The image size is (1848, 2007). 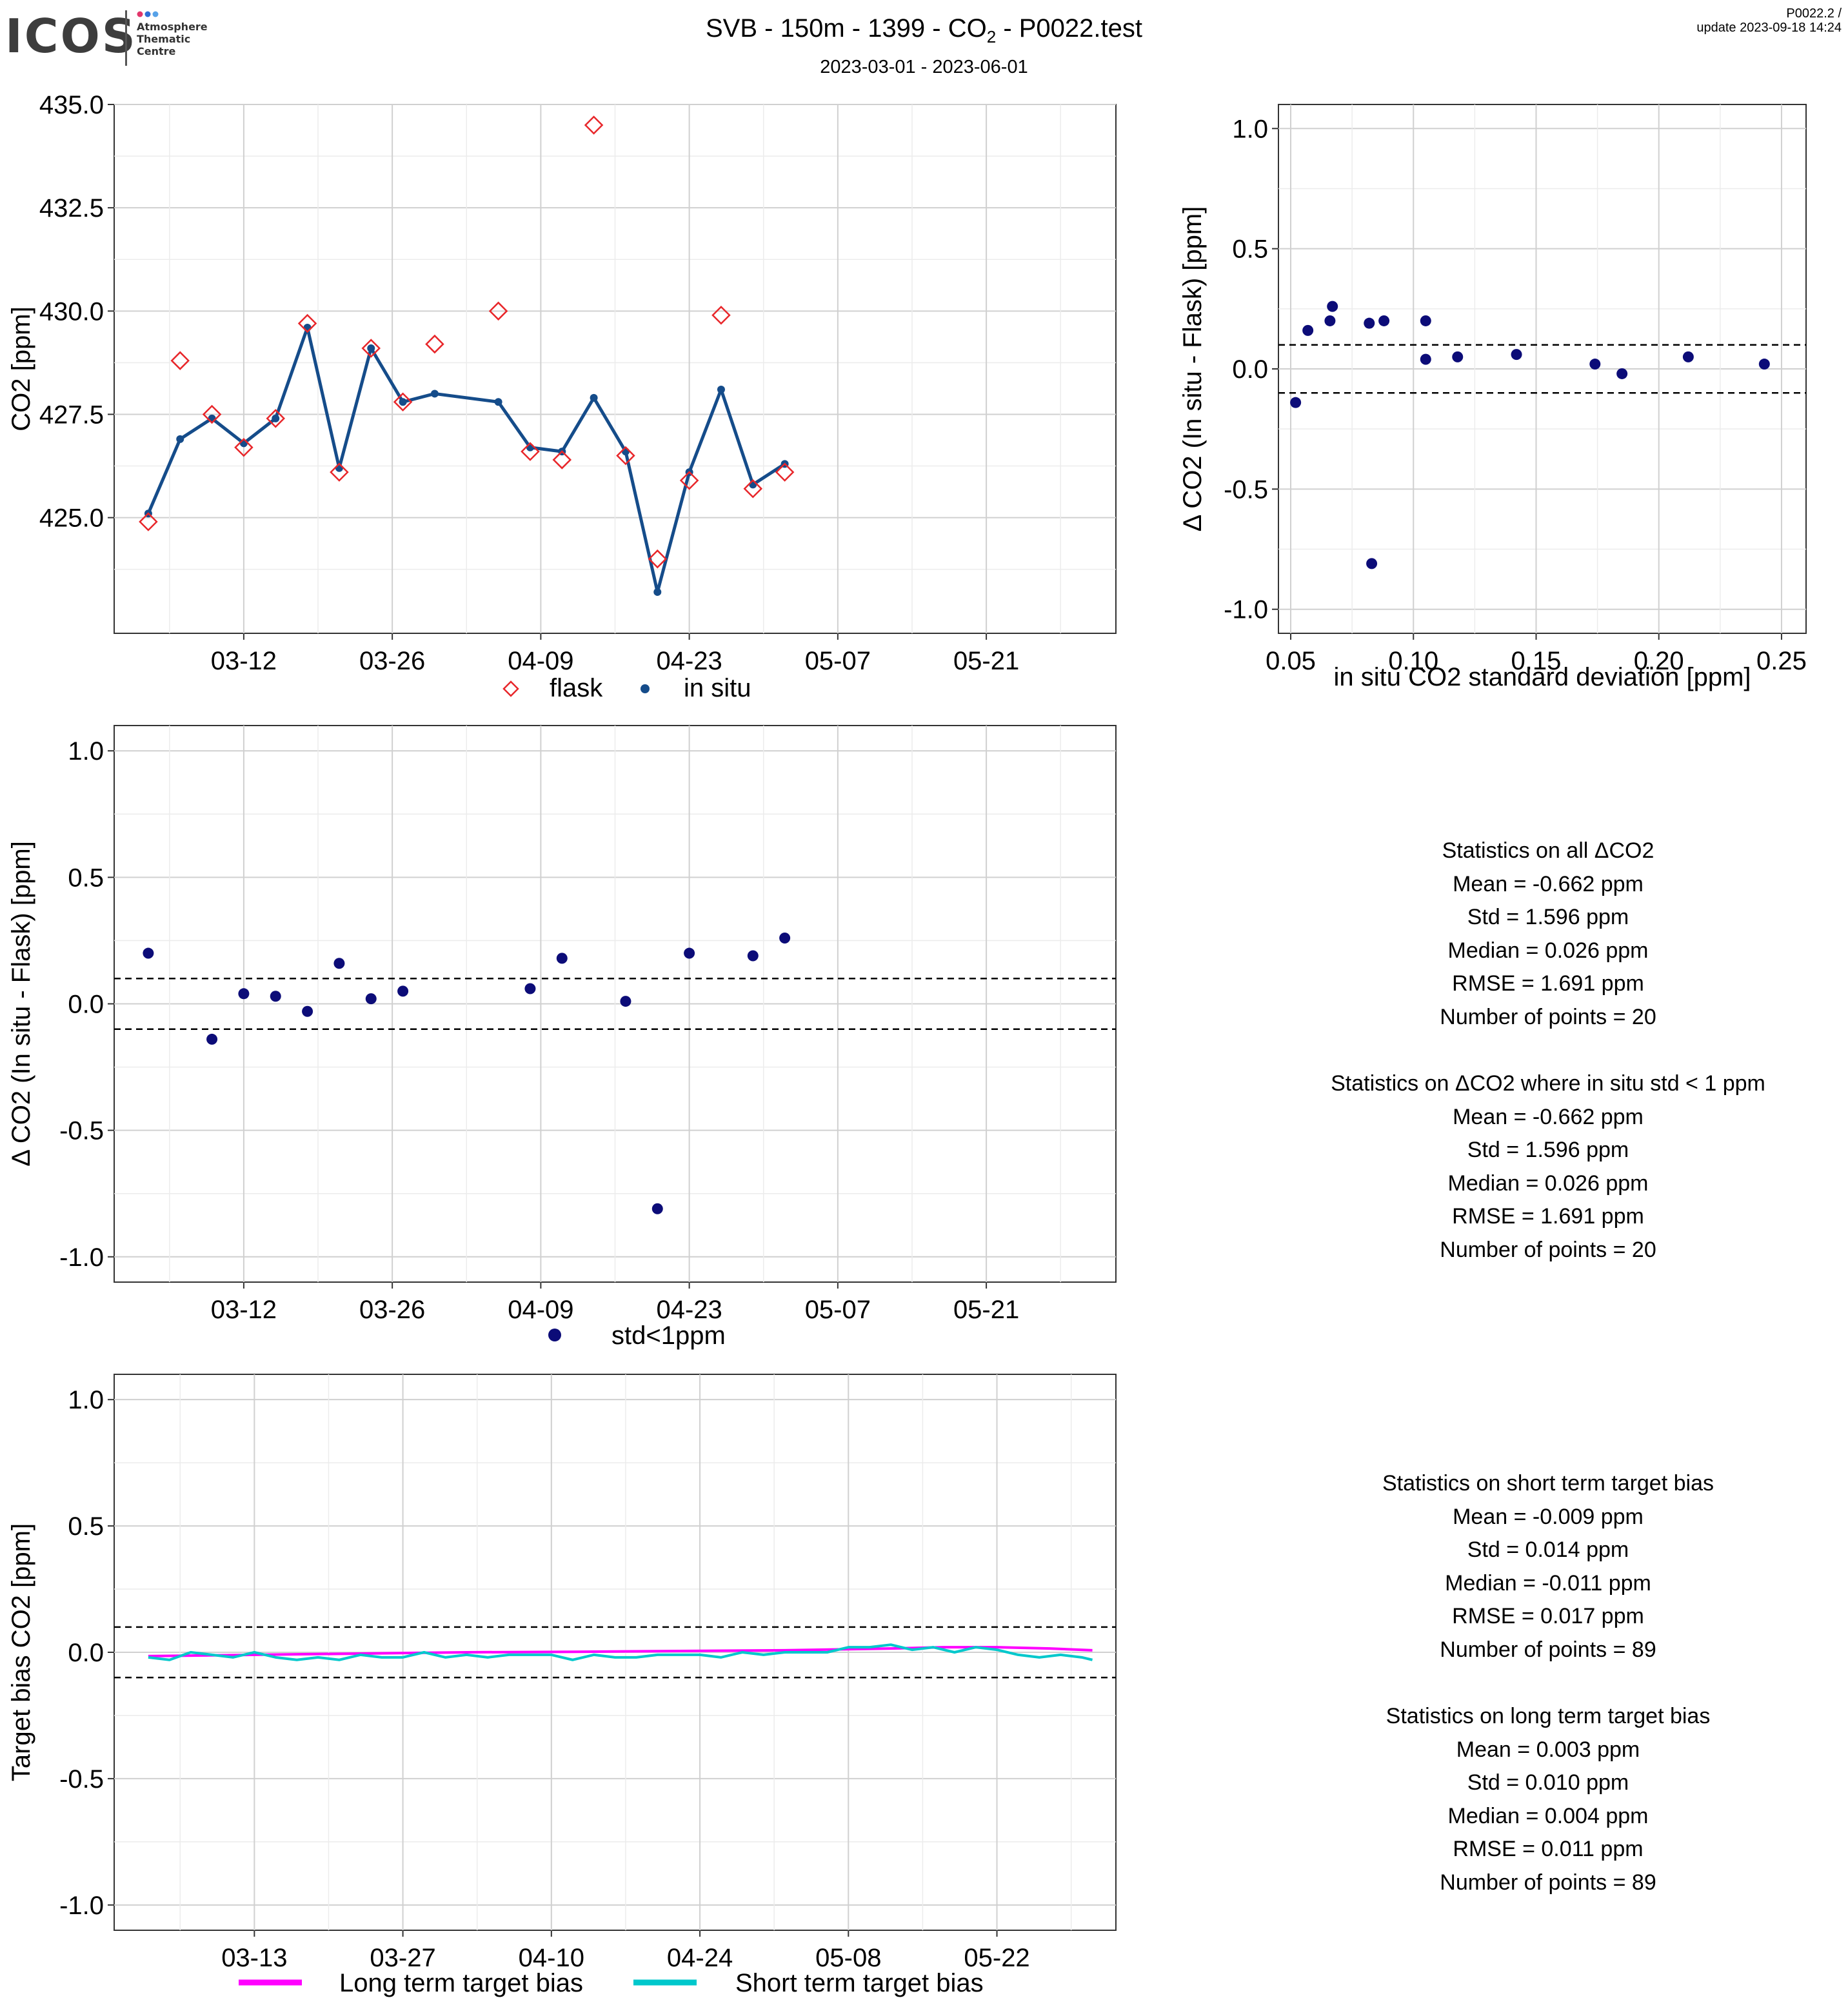 What do you see at coordinates (924, 67) in the screenshot?
I see `date-range: 2023-03-01 - 2023-06-01` at bounding box center [924, 67].